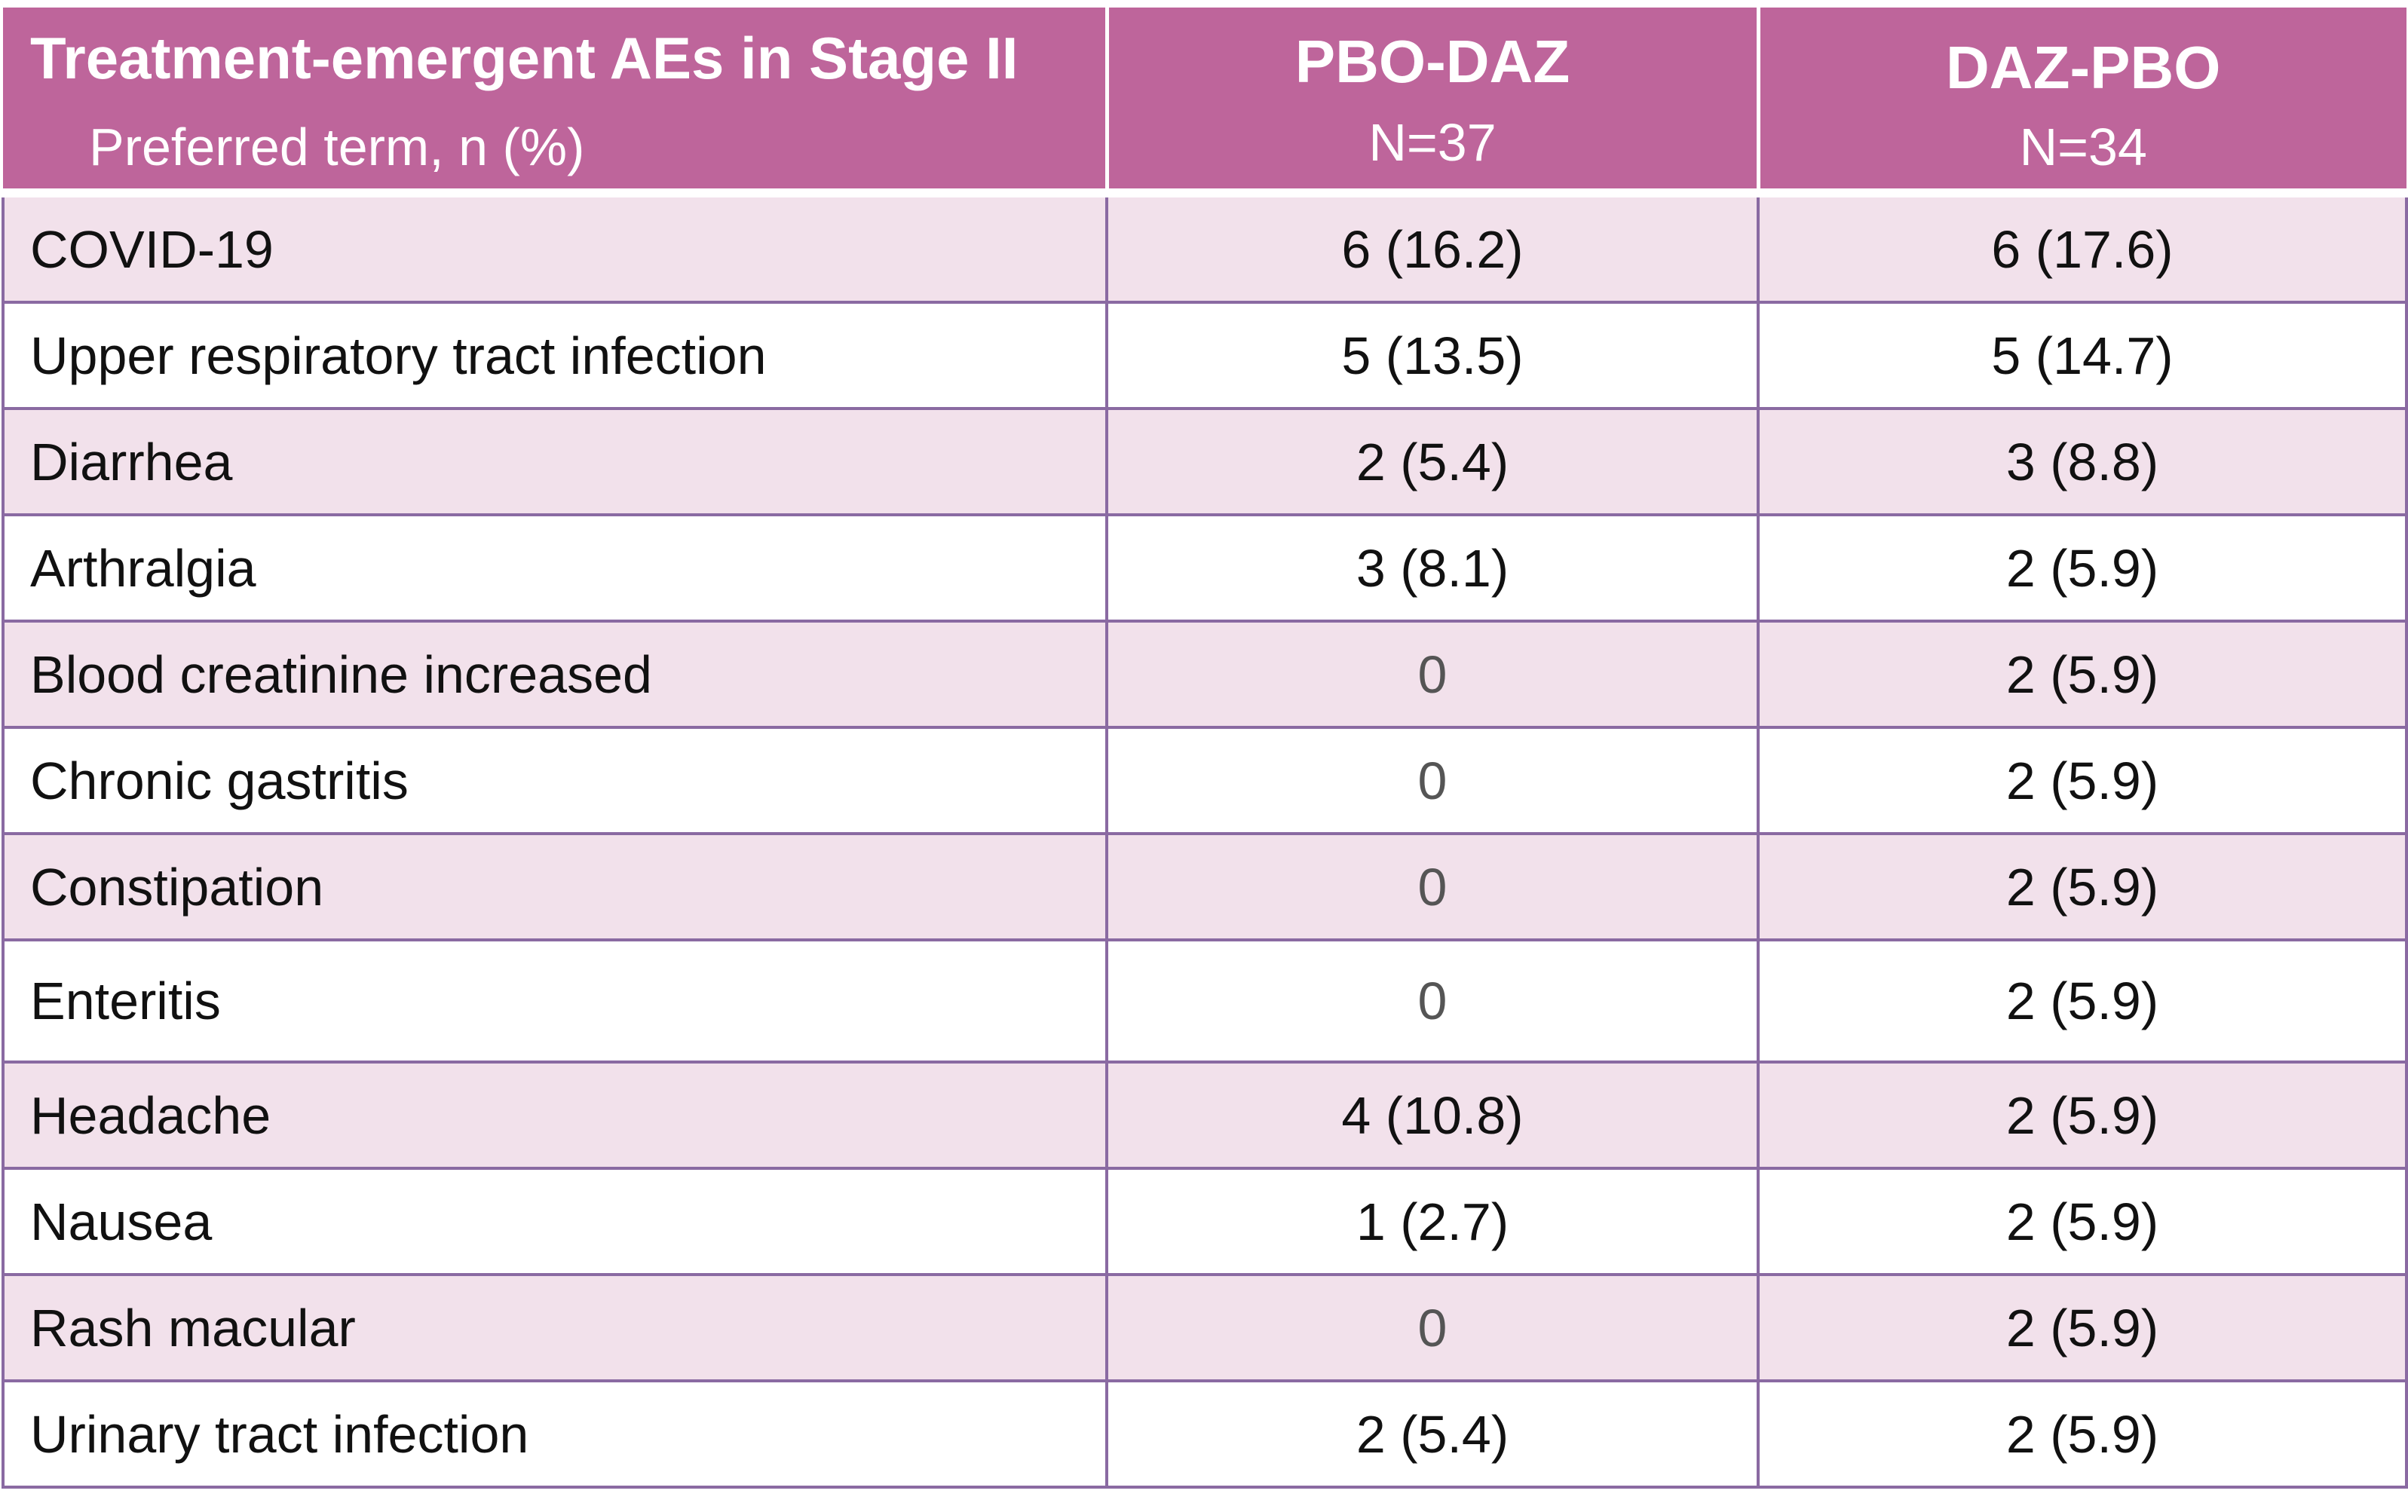  I want to click on pbo-daz-value-cell: 6 (16.2), so click(1432, 249).